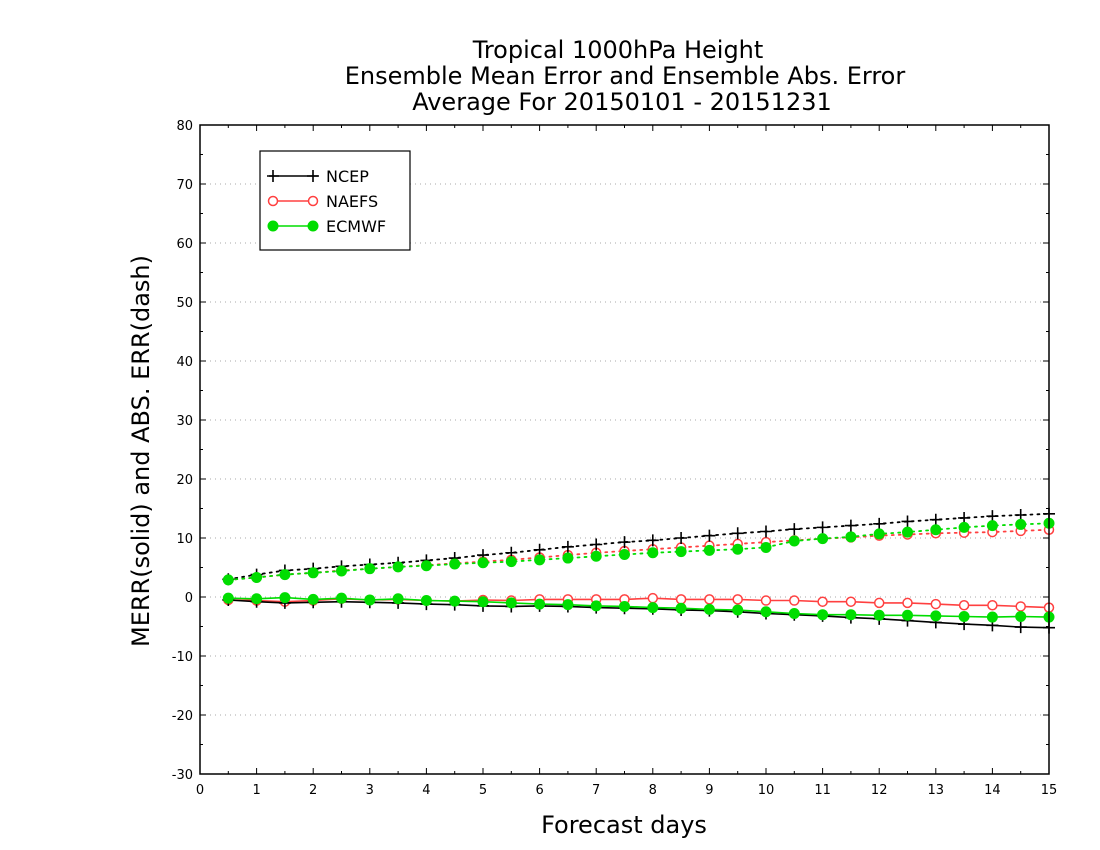 This screenshot has width=1100, height=850. Describe the element at coordinates (184, 421) in the screenshot. I see `y-tick-label: 30` at that location.